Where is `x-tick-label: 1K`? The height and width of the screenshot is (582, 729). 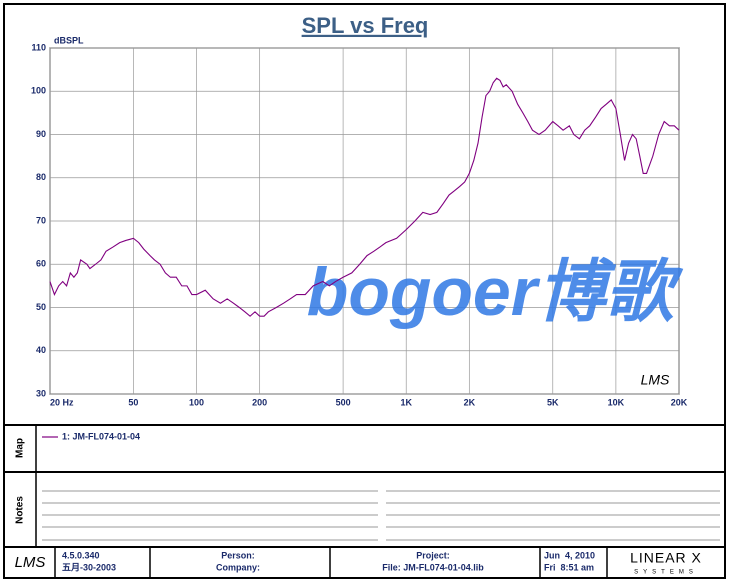 x-tick-label: 1K is located at coordinates (406, 402).